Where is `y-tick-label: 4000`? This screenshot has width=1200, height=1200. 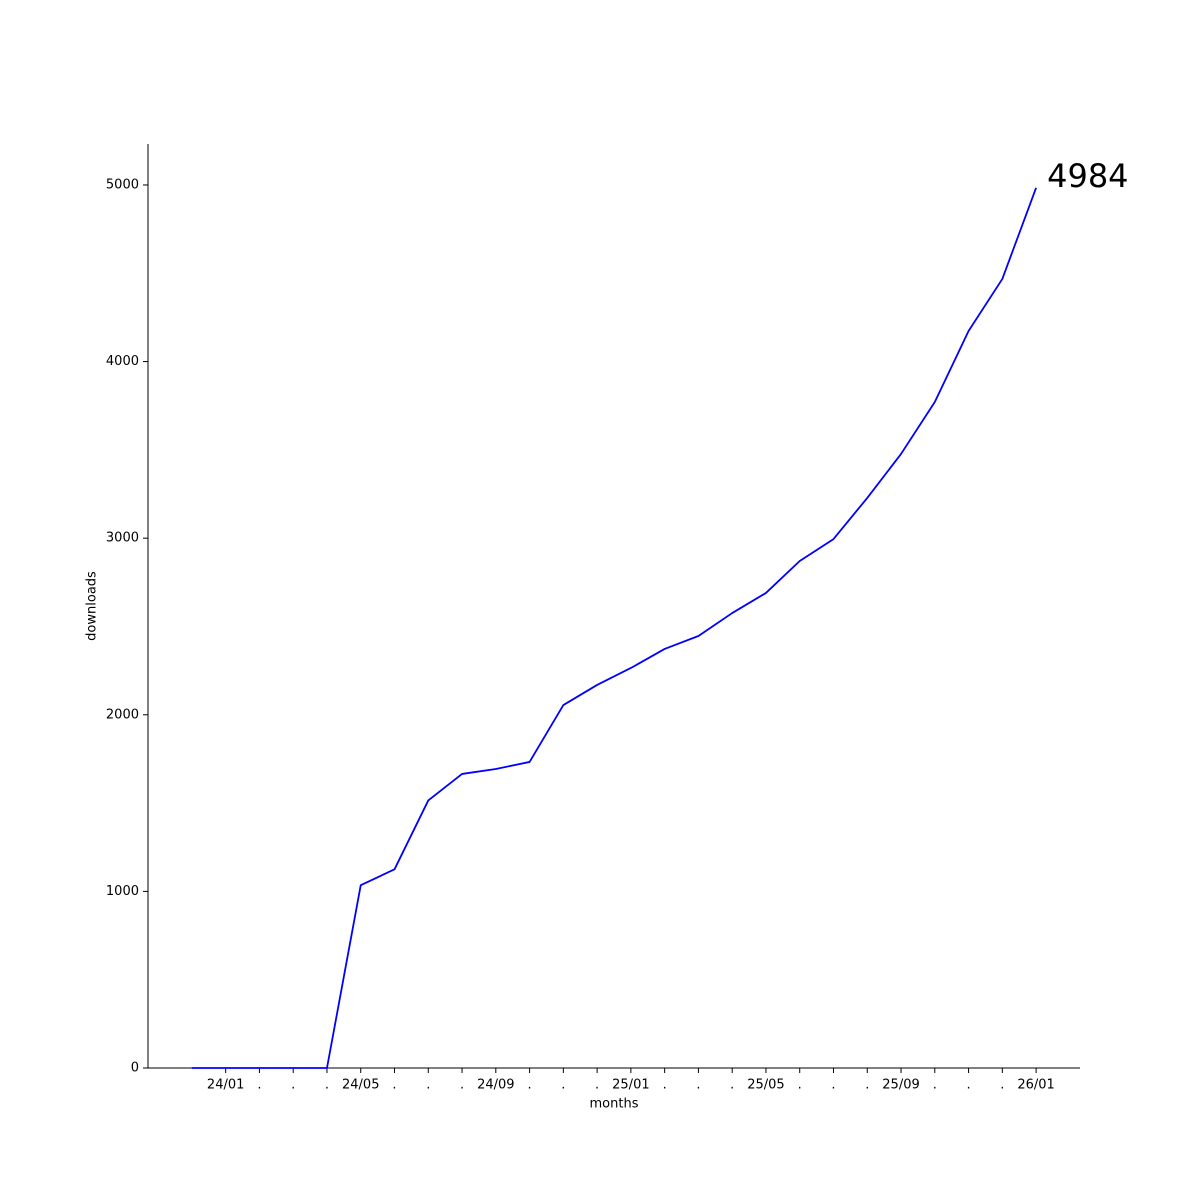 y-tick-label: 4000 is located at coordinates (122, 361).